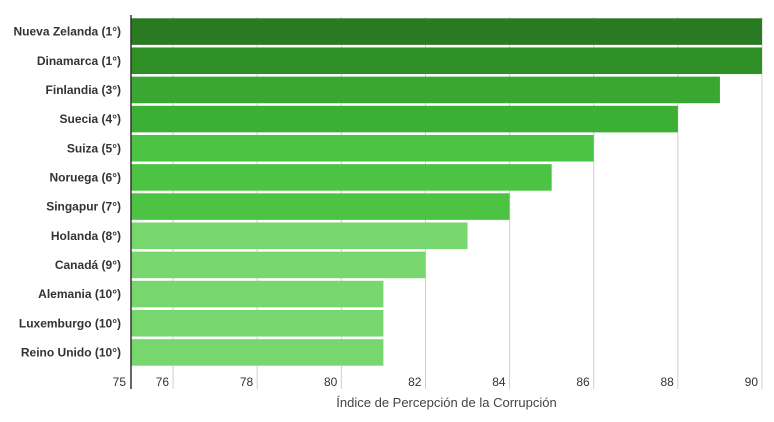  What do you see at coordinates (247, 382) in the screenshot?
I see `x-tick-label: 78` at bounding box center [247, 382].